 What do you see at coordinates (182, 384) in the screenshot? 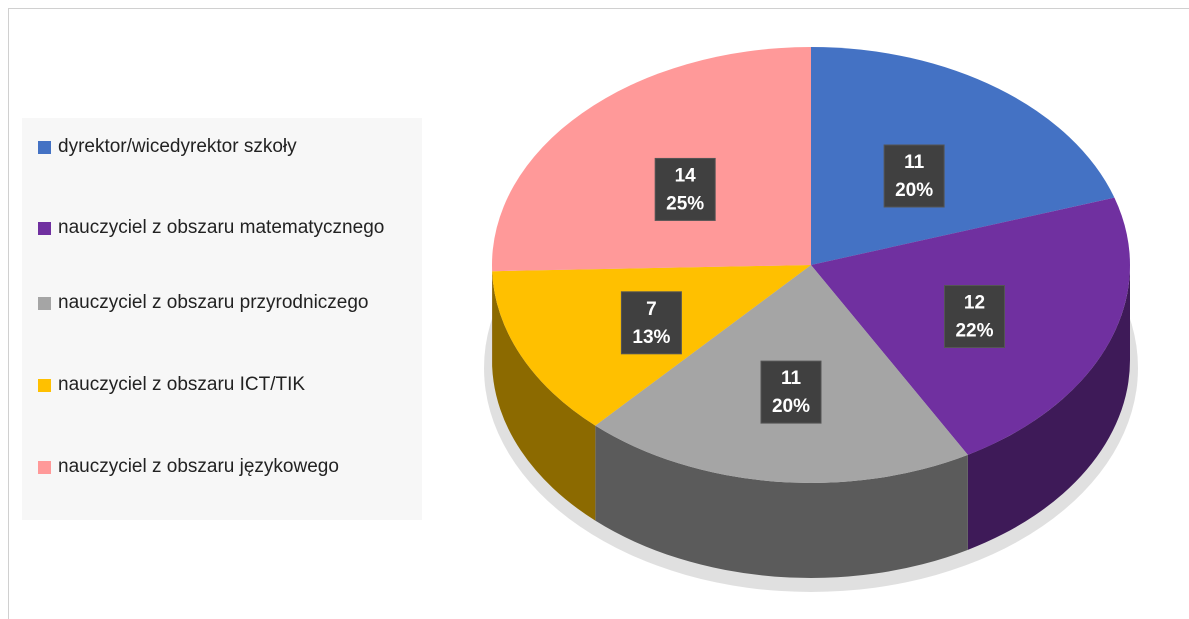
I see `legend-label: nauczyciel z obszaru ICT/TIK` at bounding box center [182, 384].